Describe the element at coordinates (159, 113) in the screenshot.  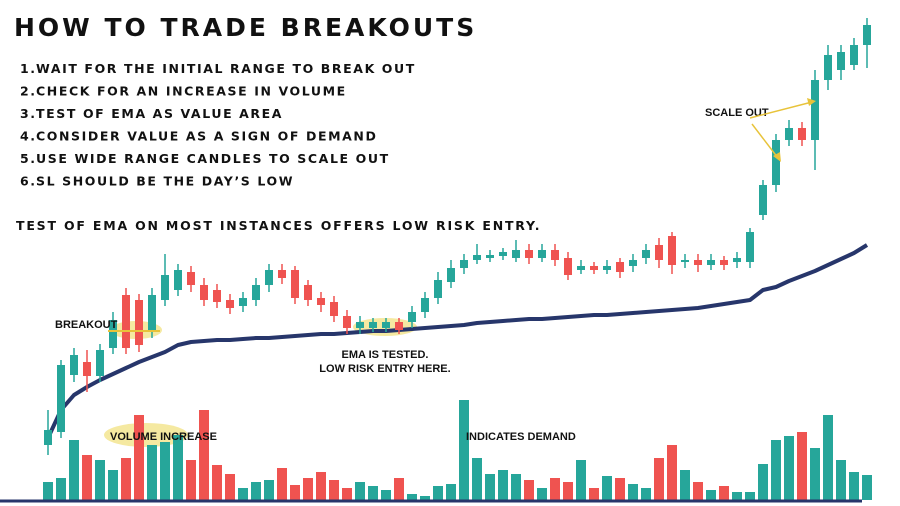
I see `step-text: TEST OF EMA AS VALUE AREA` at that location.